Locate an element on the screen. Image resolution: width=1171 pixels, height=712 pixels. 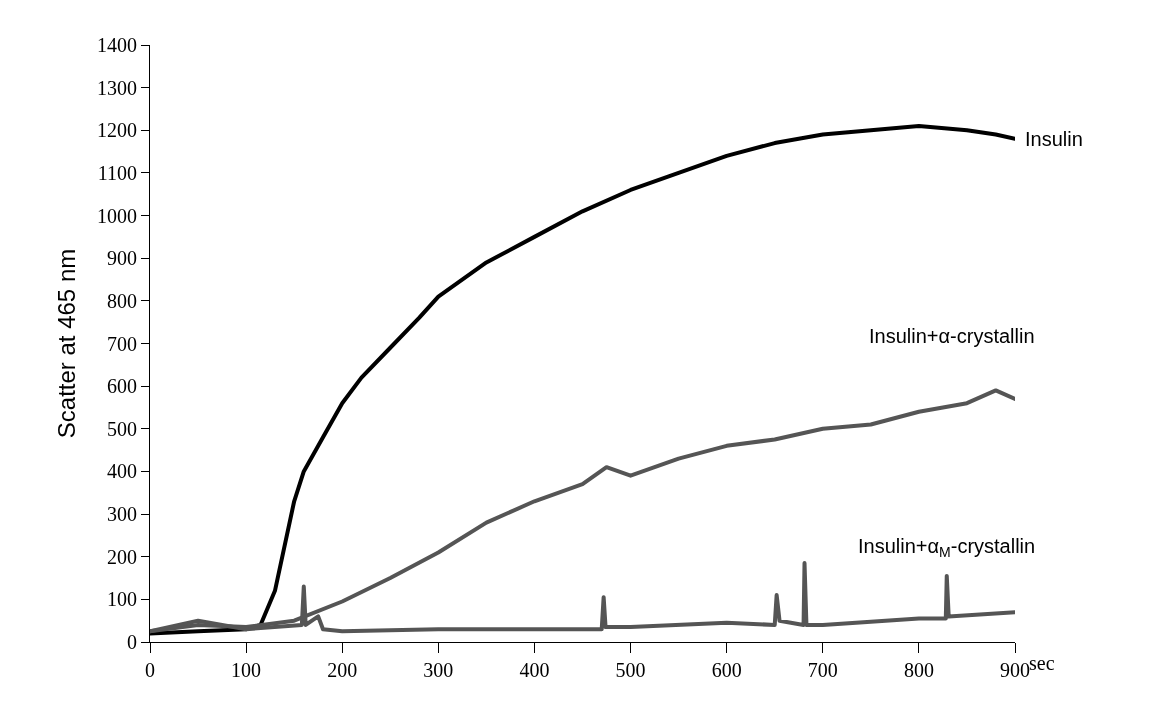
series-label: Insulin+α$_{M}$-crystallin is located at coordinates (947, 548).